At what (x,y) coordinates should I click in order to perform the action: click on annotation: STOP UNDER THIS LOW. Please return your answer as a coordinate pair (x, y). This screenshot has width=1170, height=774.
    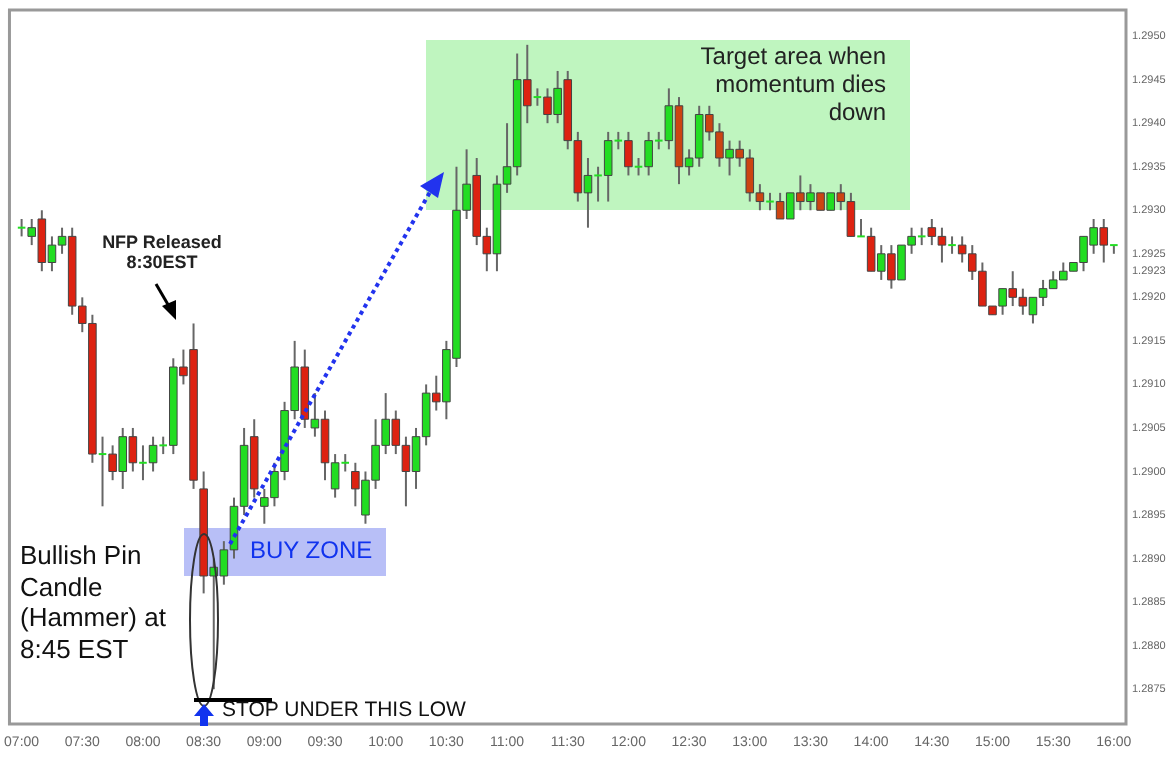
    Looking at the image, I should click on (345, 711).